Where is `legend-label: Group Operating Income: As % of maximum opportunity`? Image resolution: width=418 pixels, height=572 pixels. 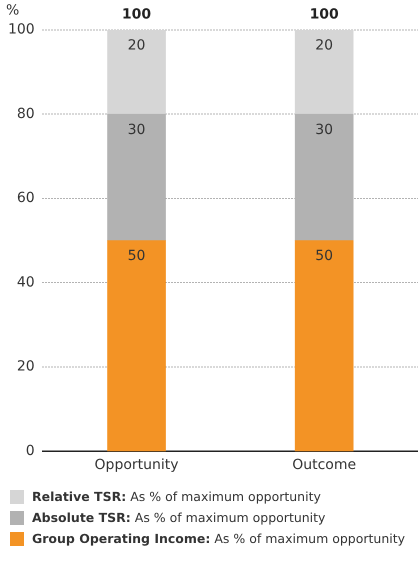
legend-label: Group Operating Income: As % of maximum opportunity is located at coordinates (219, 538).